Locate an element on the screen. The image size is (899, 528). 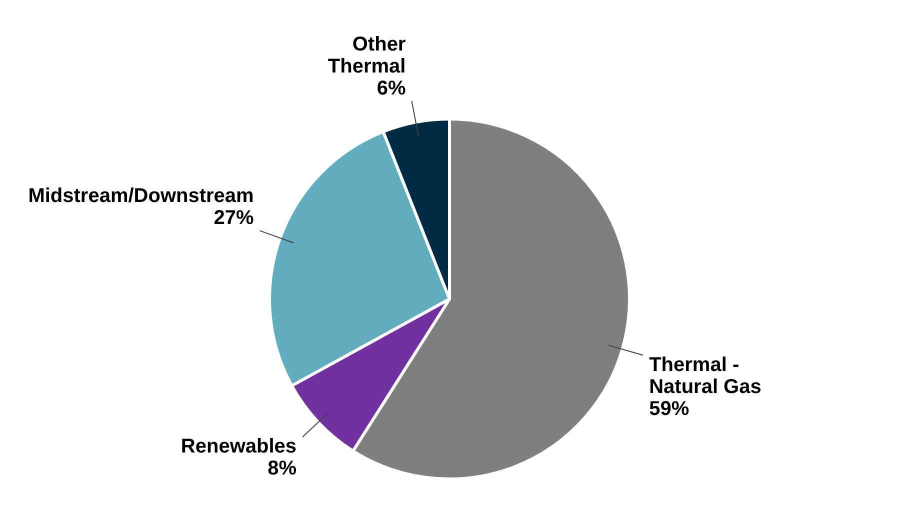
slice-label: Other Thermal is located at coordinates (367, 55).